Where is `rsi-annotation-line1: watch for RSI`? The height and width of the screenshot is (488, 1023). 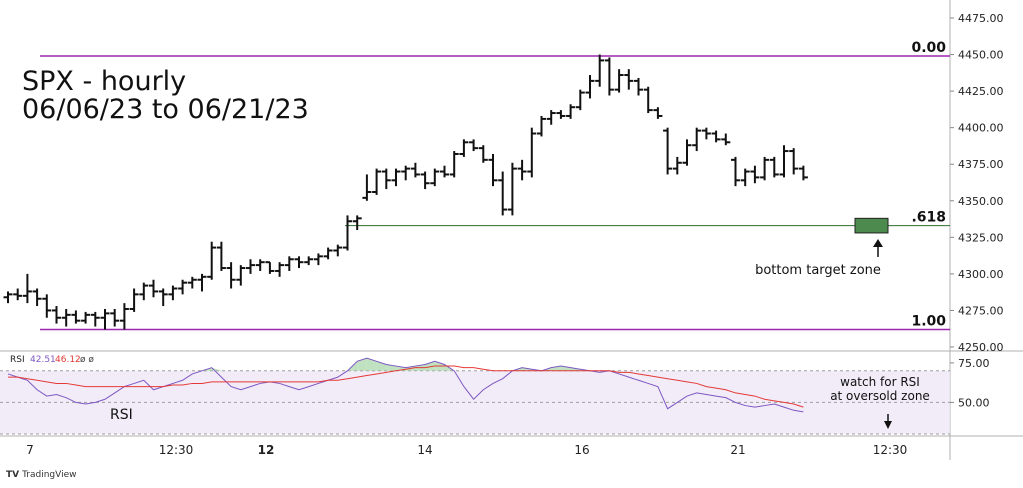 rsi-annotation-line1: watch for RSI is located at coordinates (880, 382).